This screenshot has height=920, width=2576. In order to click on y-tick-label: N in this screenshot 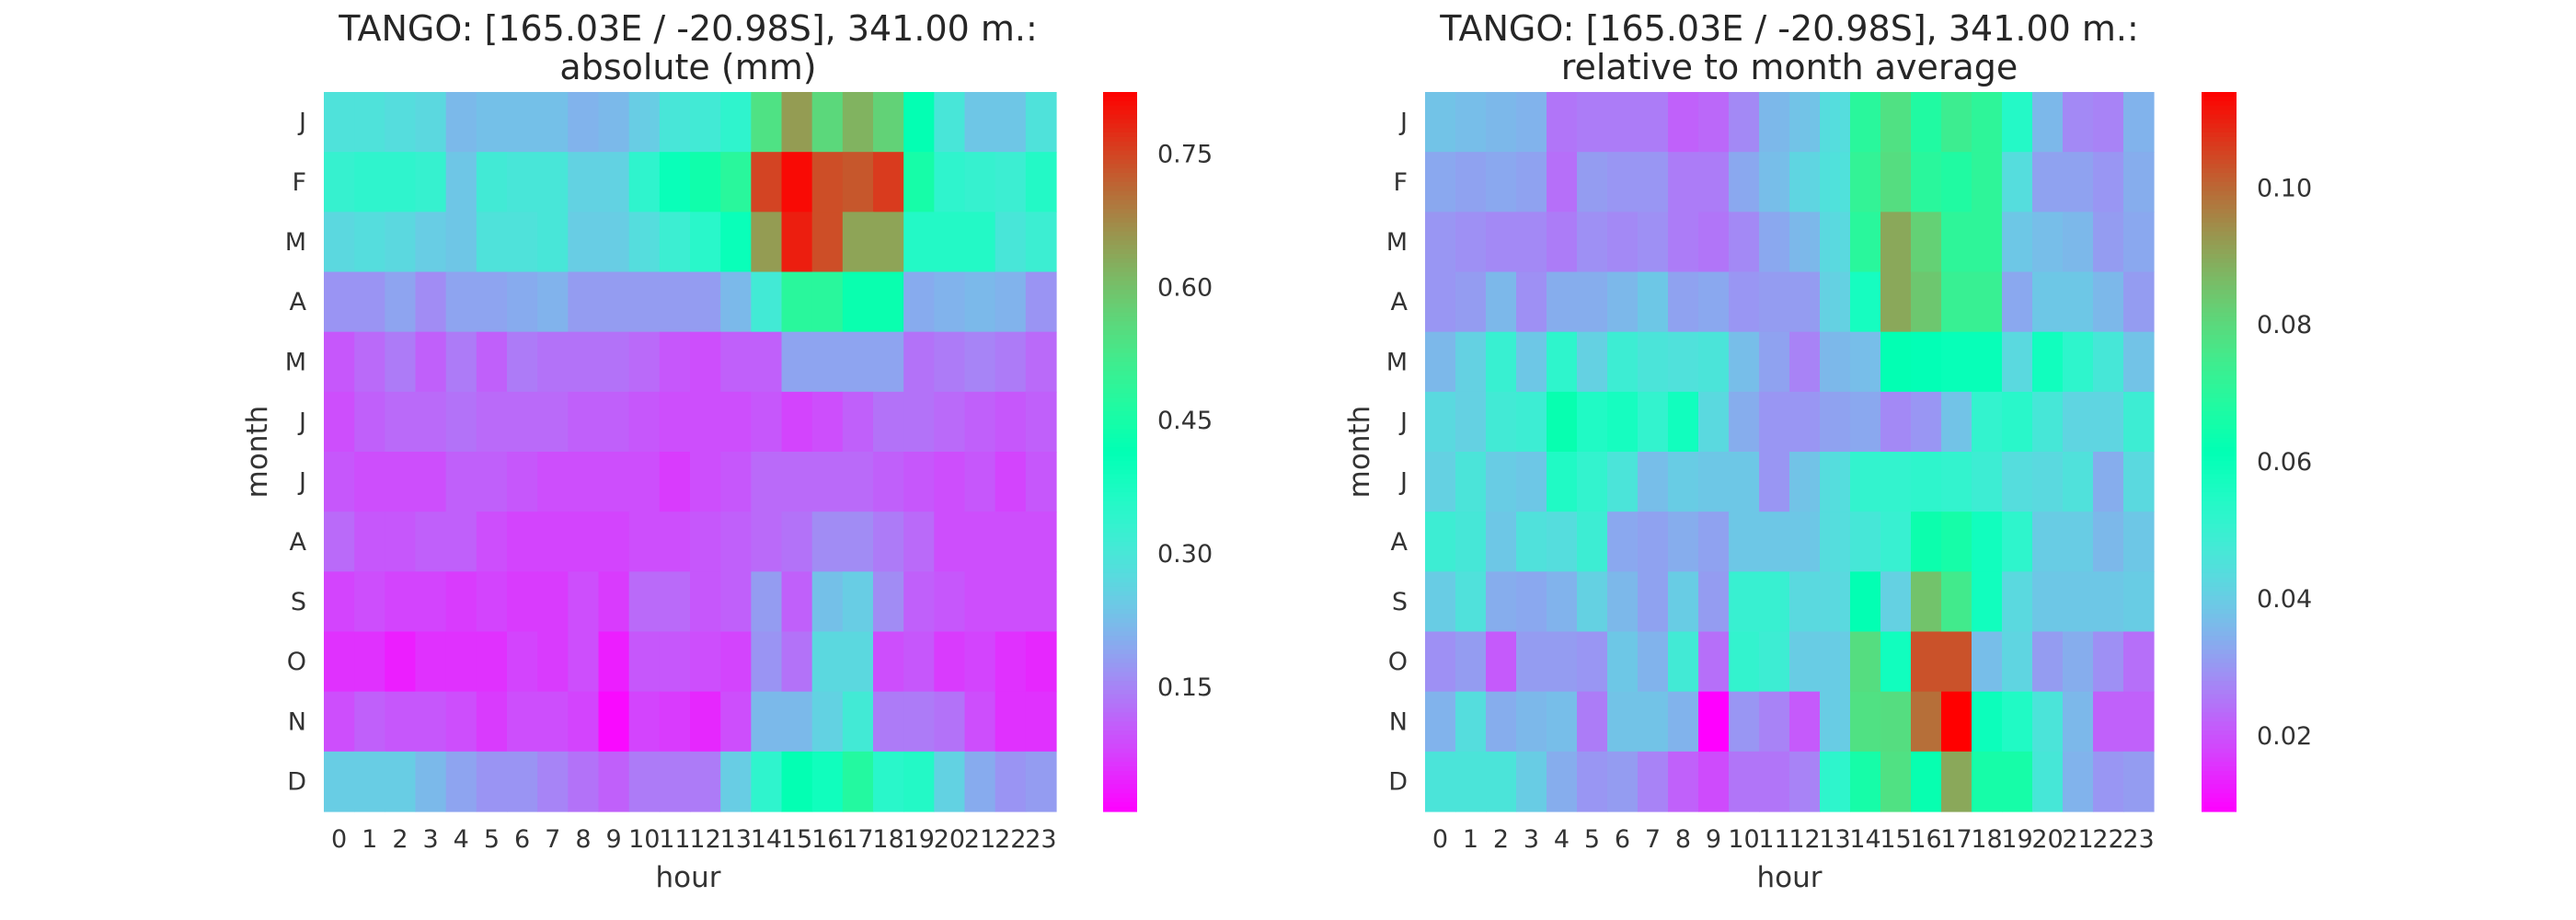, I will do `click(1398, 721)`.